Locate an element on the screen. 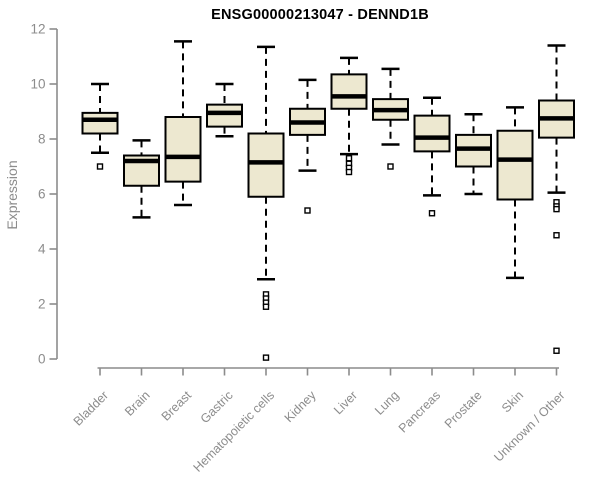 The width and height of the screenshot is (600, 500). chart-title: ENSG00000213047 - DENND1B is located at coordinates (320, 15).